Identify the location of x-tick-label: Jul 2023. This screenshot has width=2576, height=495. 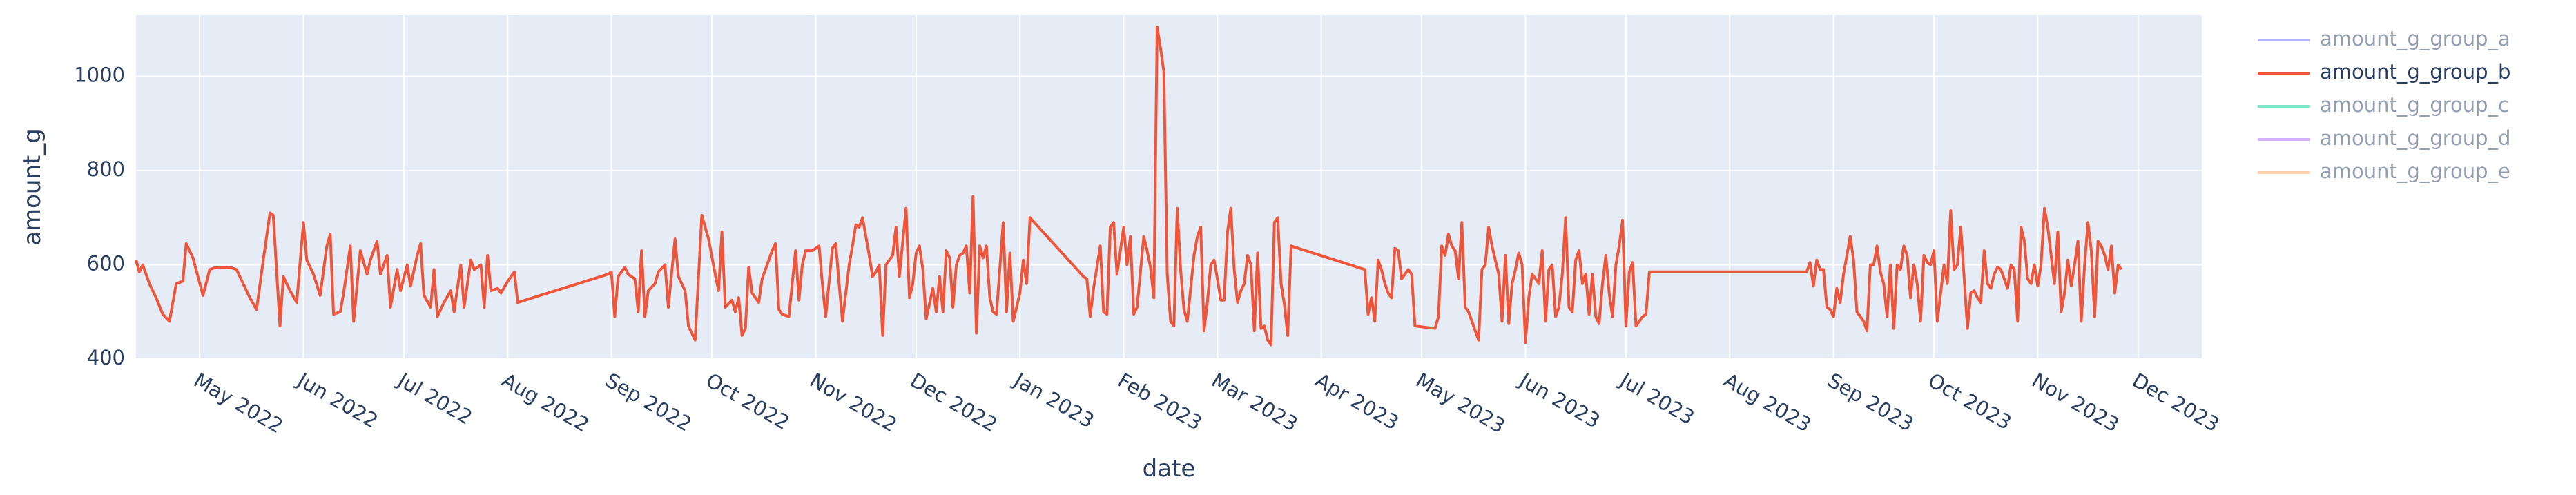
(1657, 398).